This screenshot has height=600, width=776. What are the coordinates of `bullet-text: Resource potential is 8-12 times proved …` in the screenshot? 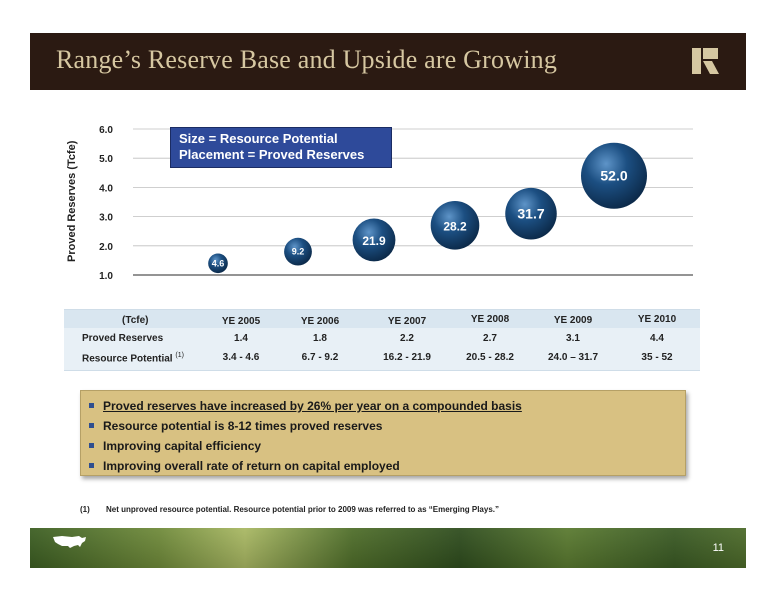 It's located at (243, 426).